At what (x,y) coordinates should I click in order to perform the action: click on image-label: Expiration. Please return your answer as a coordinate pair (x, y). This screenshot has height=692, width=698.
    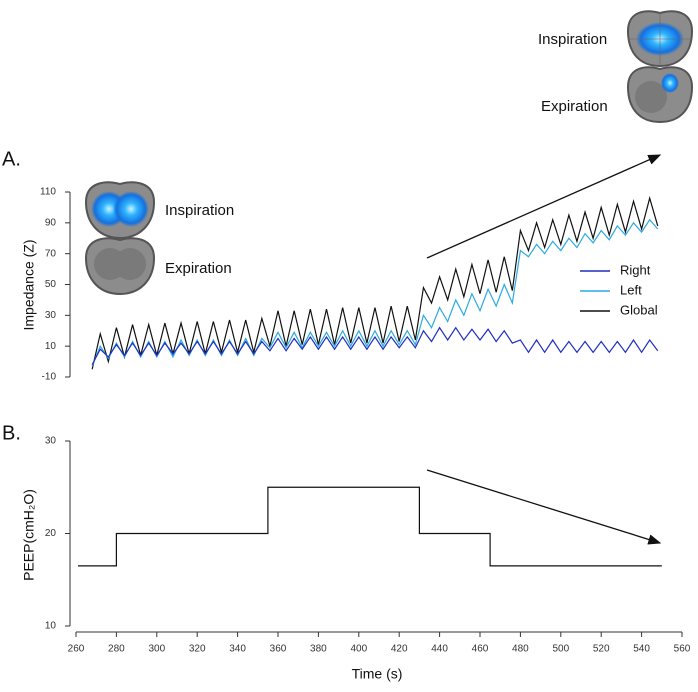
    Looking at the image, I should click on (574, 106).